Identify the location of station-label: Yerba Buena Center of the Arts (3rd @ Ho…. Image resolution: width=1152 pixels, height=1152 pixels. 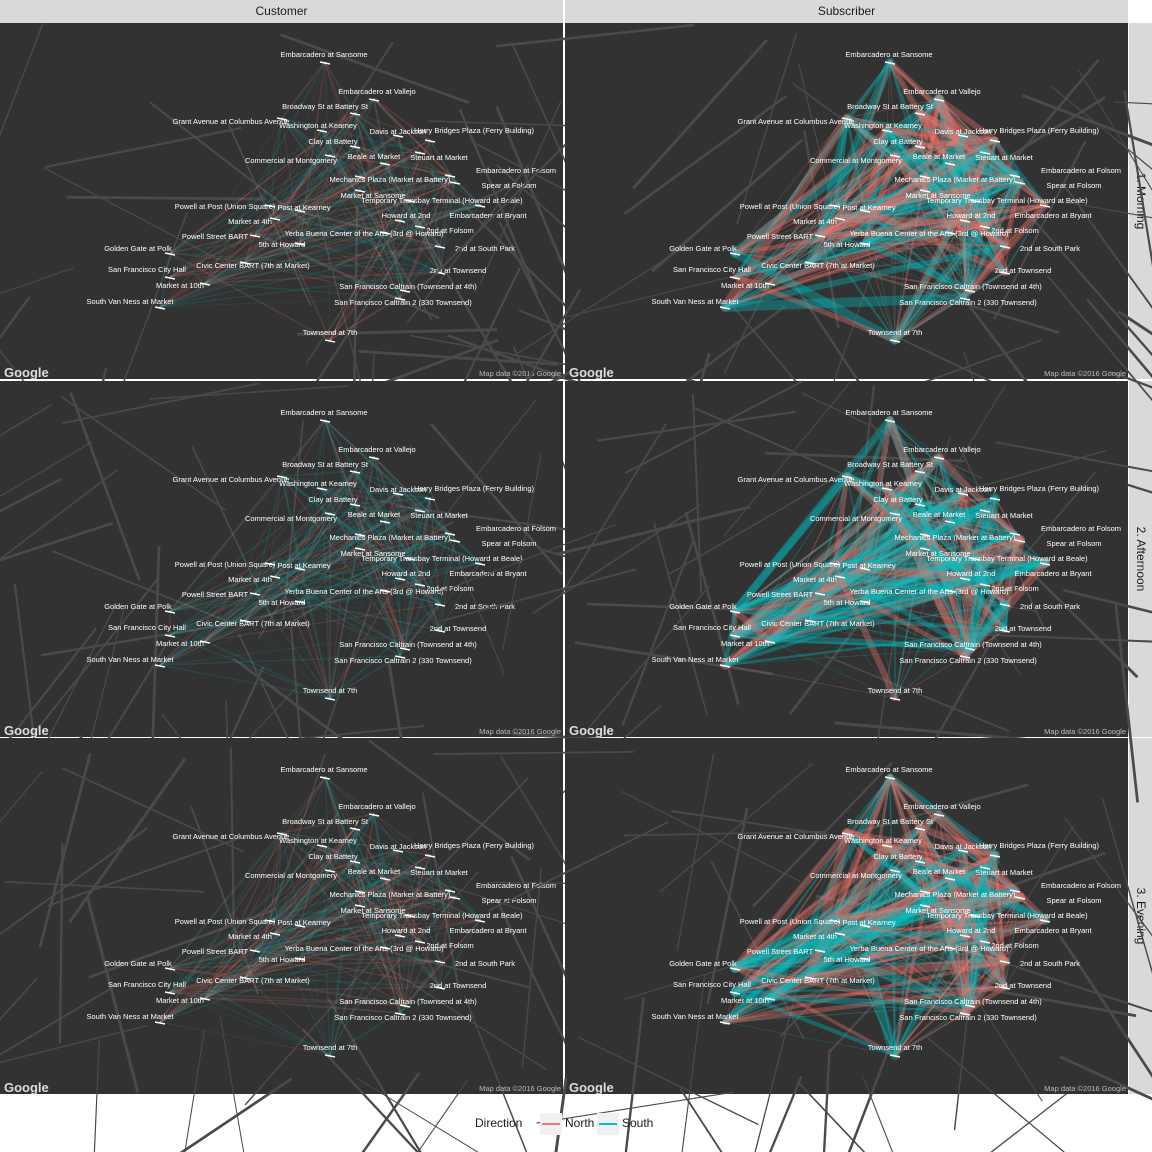
(929, 233).